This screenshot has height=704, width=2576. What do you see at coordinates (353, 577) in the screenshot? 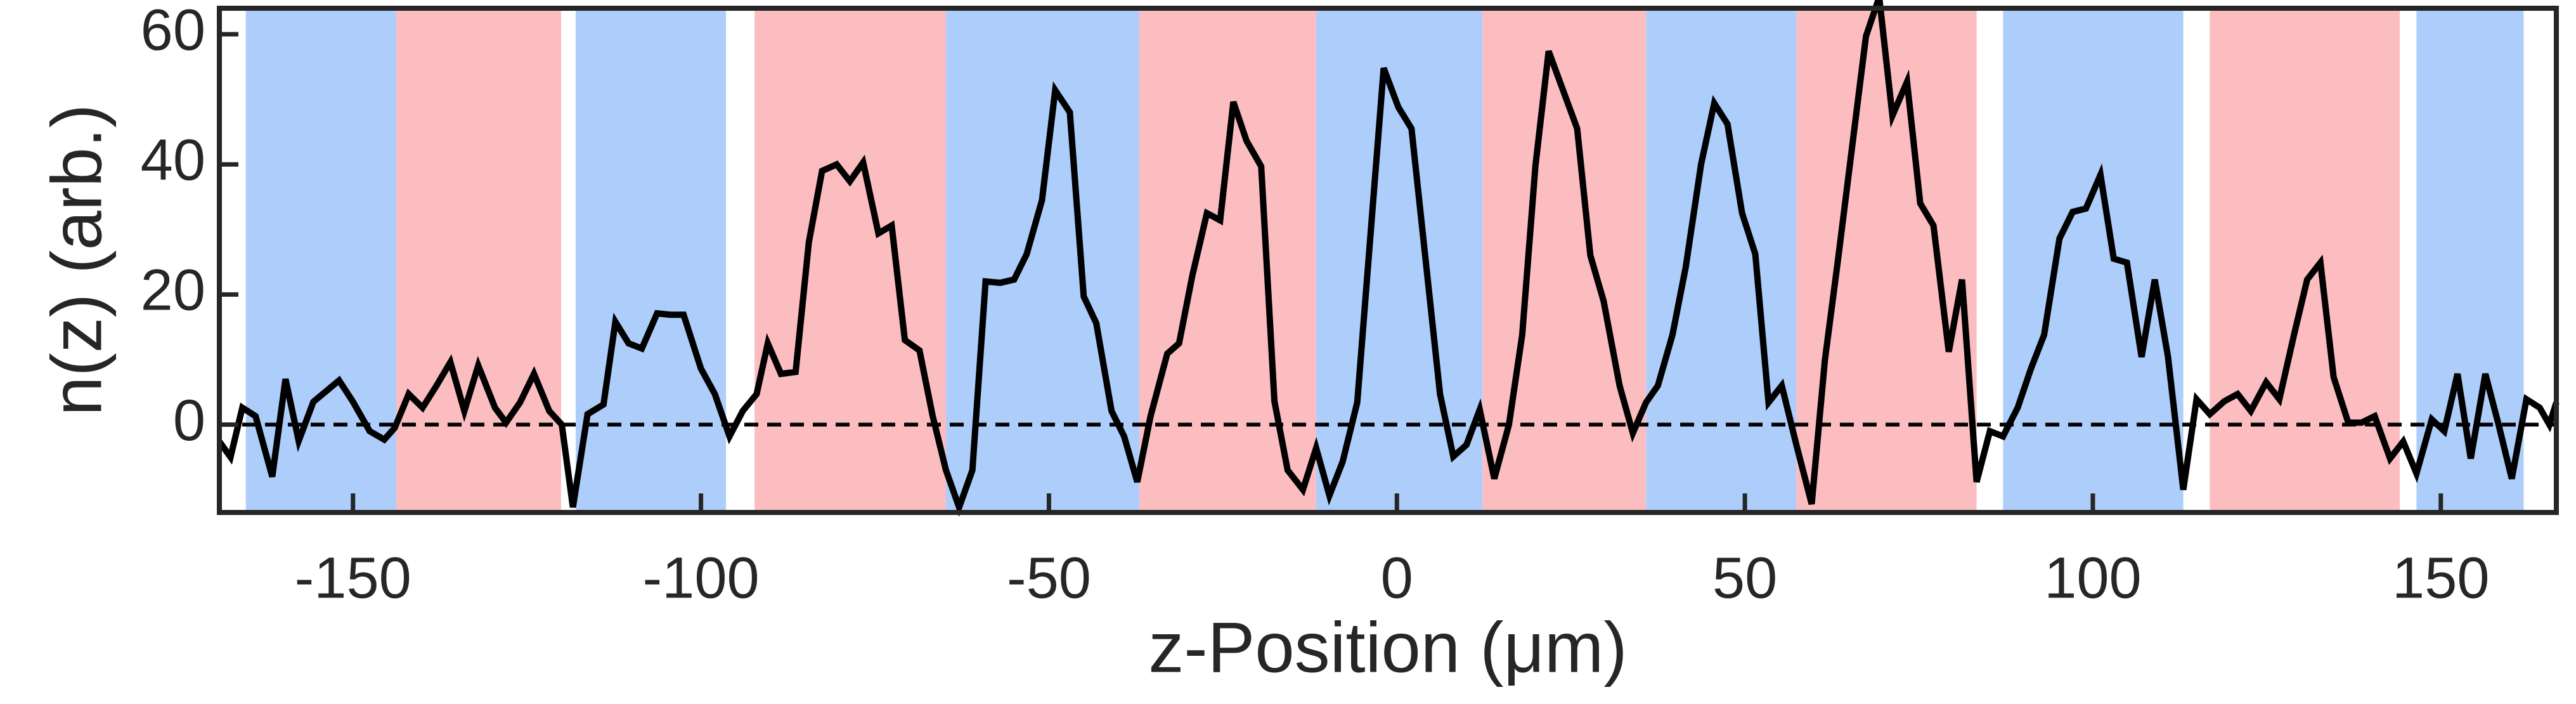
I see `x-tick-label: -150` at bounding box center [353, 577].